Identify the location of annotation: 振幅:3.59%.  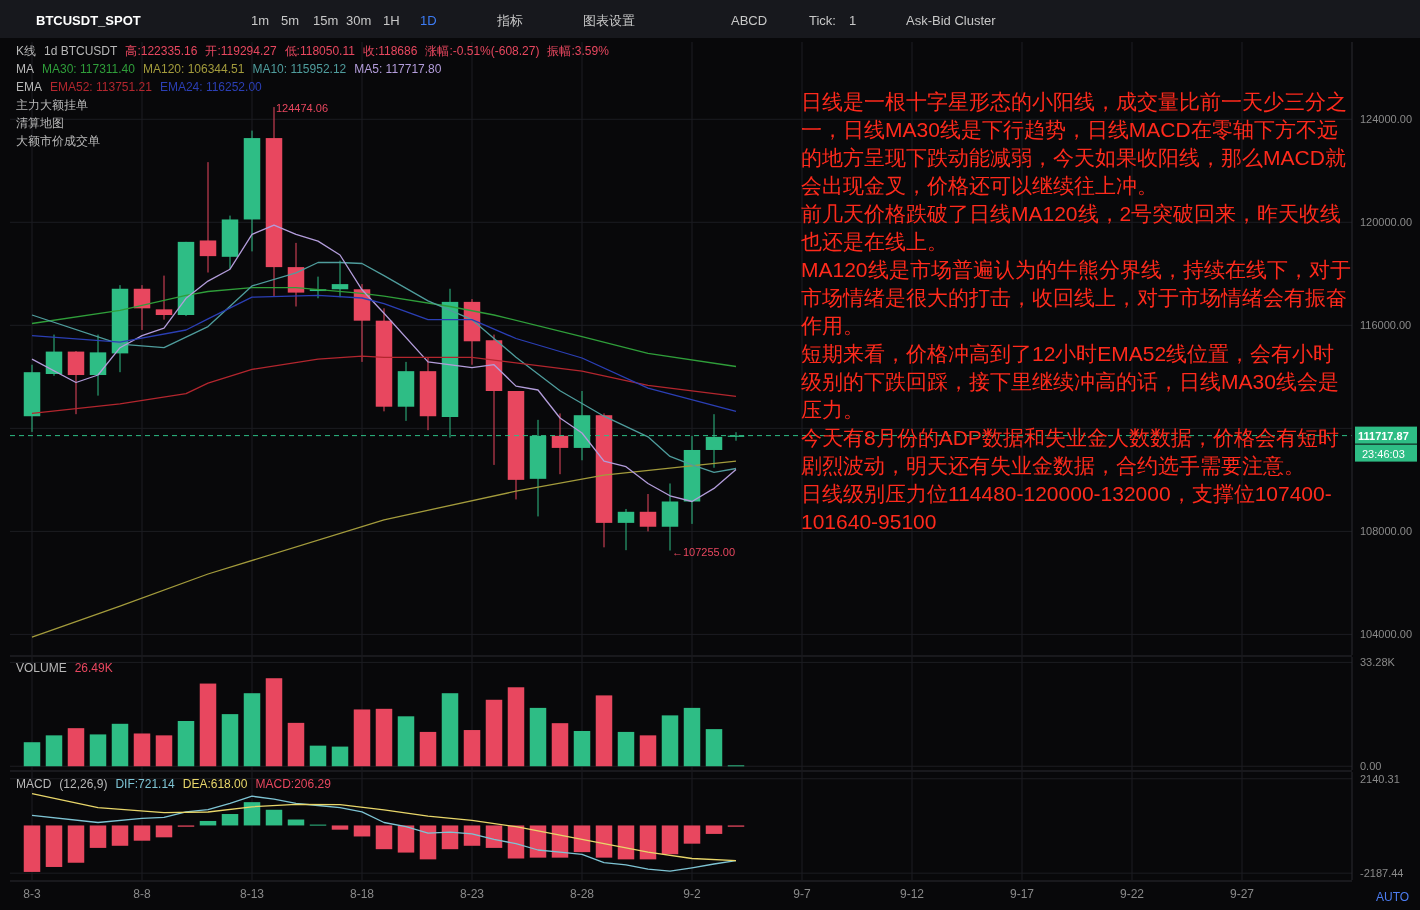
(578, 51).